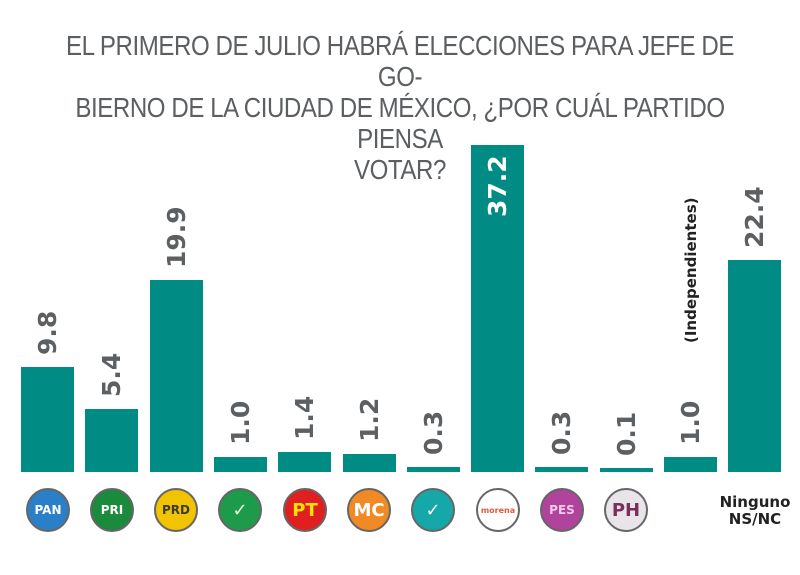  I want to click on morena-logo-icon: morena, so click(498, 510).